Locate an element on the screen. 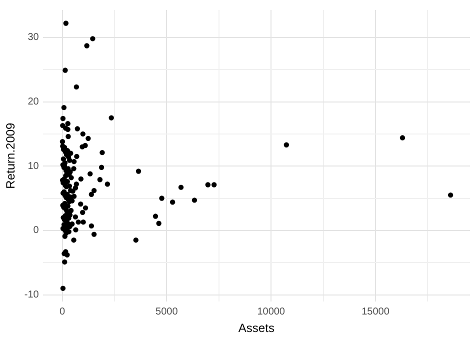 Image resolution: width=474 pixels, height=338 pixels. y-tick-label: 0 is located at coordinates (36, 230).